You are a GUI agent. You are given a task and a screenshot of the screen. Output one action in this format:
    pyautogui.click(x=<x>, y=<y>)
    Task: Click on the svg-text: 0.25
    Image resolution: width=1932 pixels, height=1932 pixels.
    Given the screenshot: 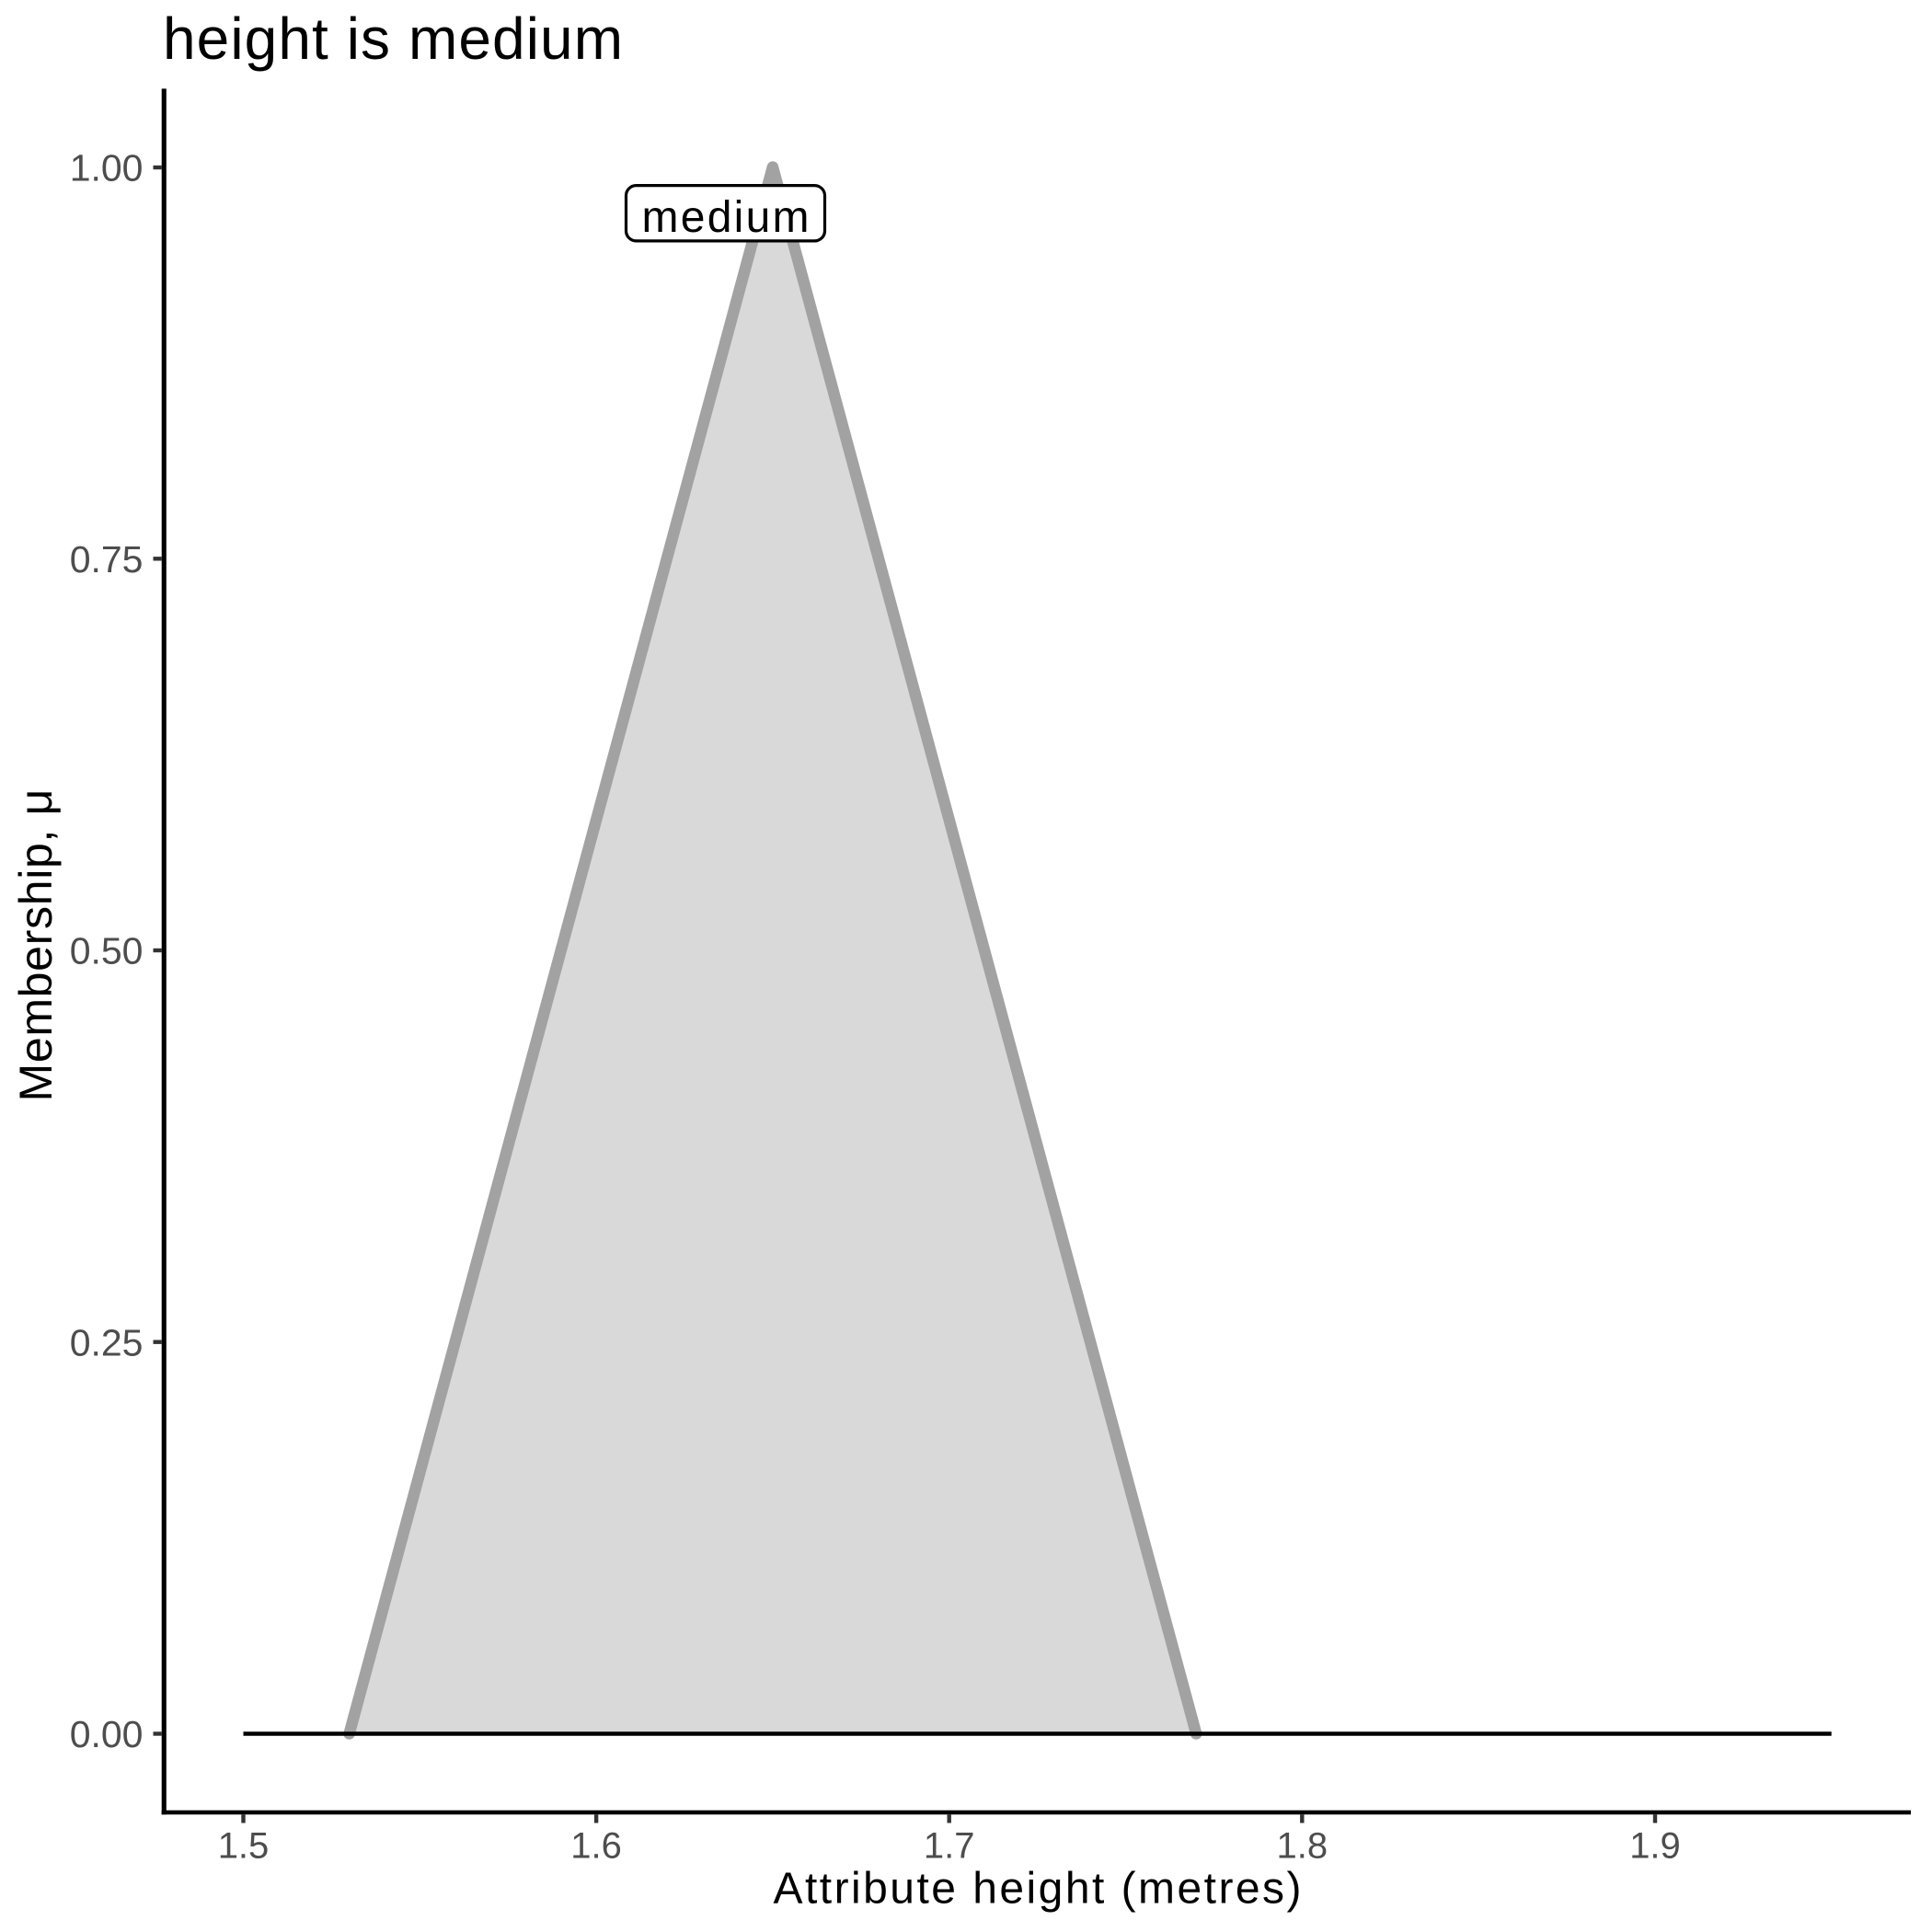 What is the action you would take?
    pyautogui.click(x=107, y=1342)
    